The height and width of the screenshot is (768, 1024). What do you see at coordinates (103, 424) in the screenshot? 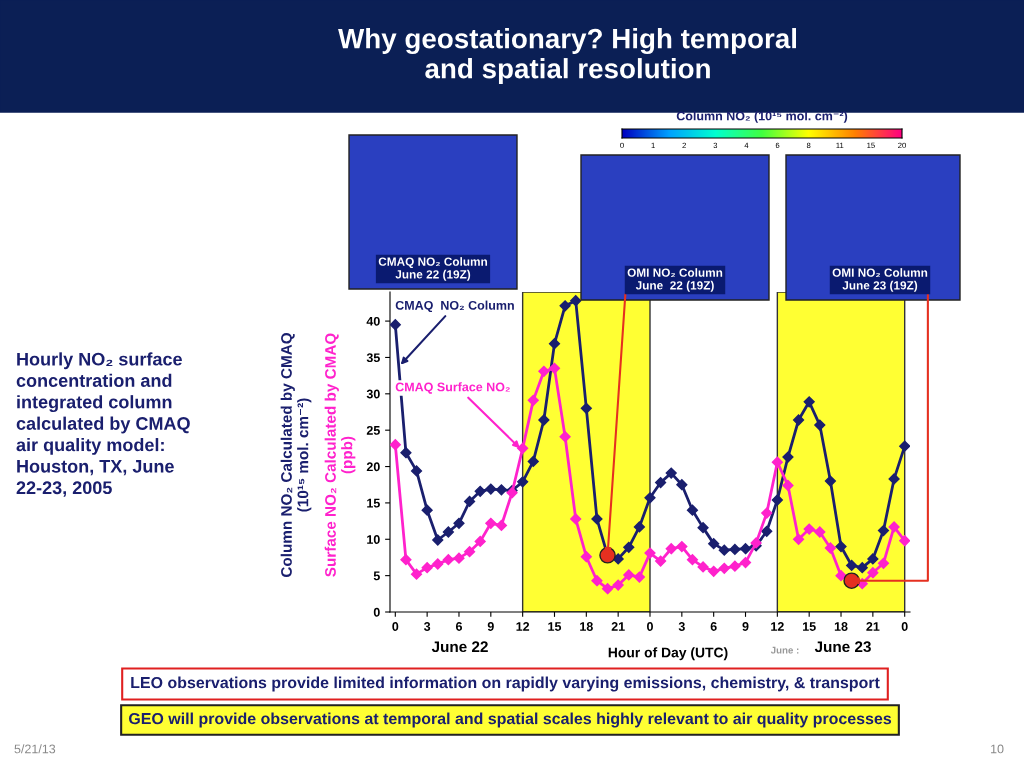
I see `text: Hourly NO₂ surface concentration and integrated column calculated by CMAQ air quality model: Houston, TX, June 22-23, 2005` at bounding box center [103, 424].